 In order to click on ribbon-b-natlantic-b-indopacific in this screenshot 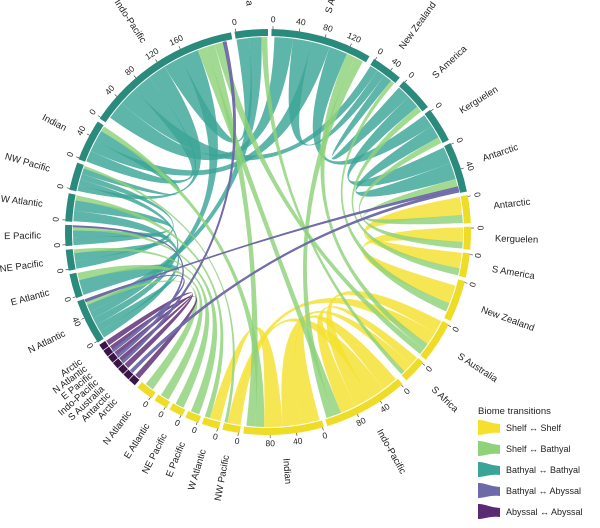, I will do `click(154, 184)`.